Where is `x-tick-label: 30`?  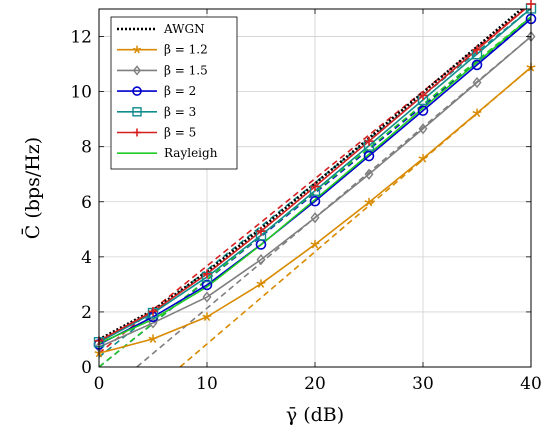 x-tick-label: 30 is located at coordinates (423, 384).